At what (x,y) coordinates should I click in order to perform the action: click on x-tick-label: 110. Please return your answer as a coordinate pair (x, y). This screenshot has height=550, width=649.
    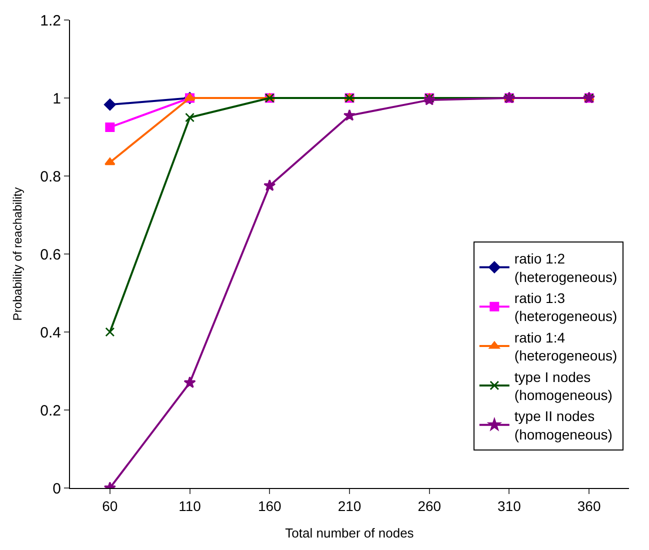
    Looking at the image, I should click on (190, 506).